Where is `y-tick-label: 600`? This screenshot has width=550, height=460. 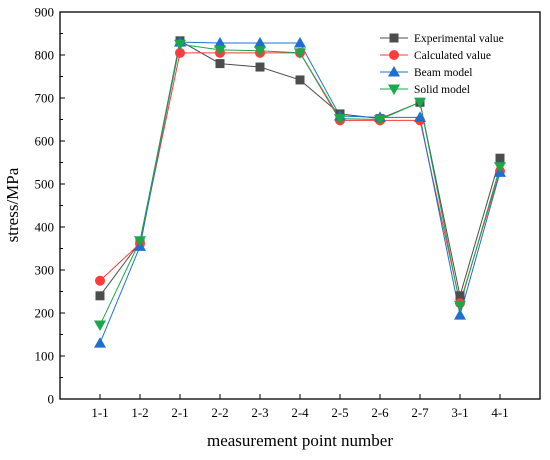
y-tick-label: 600 is located at coordinates (45, 141).